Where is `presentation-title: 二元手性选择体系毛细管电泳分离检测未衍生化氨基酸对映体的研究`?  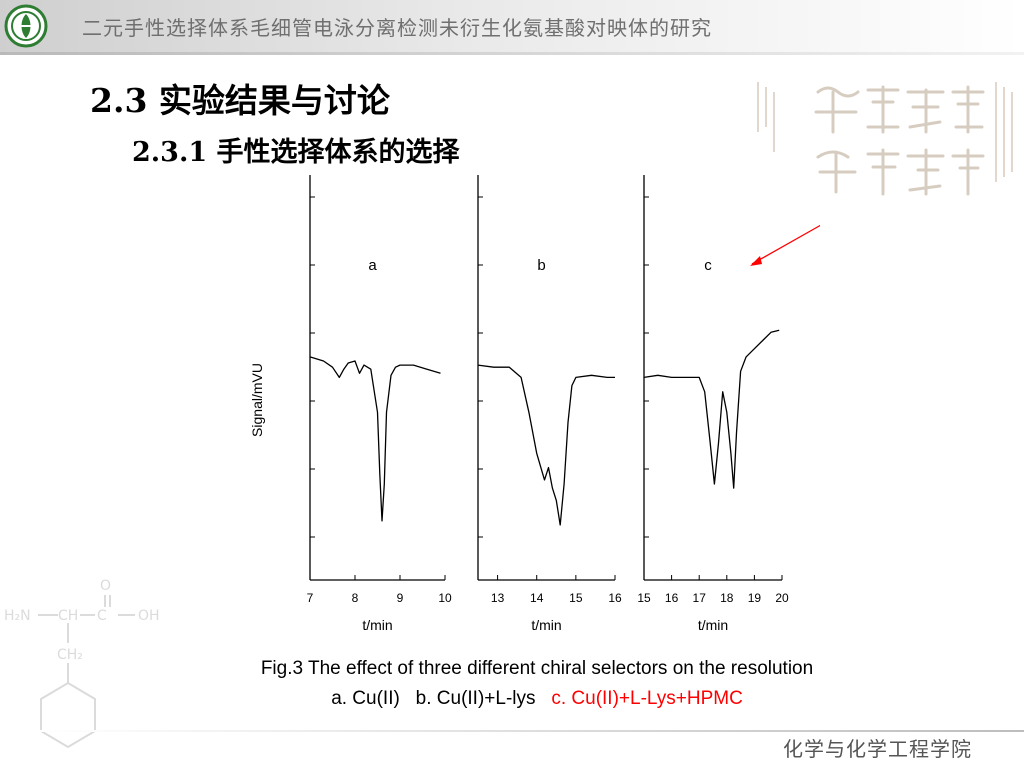
presentation-title: 二元手性选择体系毛细管电泳分离检测未衍生化氨基酸对映体的研究 is located at coordinates (397, 28).